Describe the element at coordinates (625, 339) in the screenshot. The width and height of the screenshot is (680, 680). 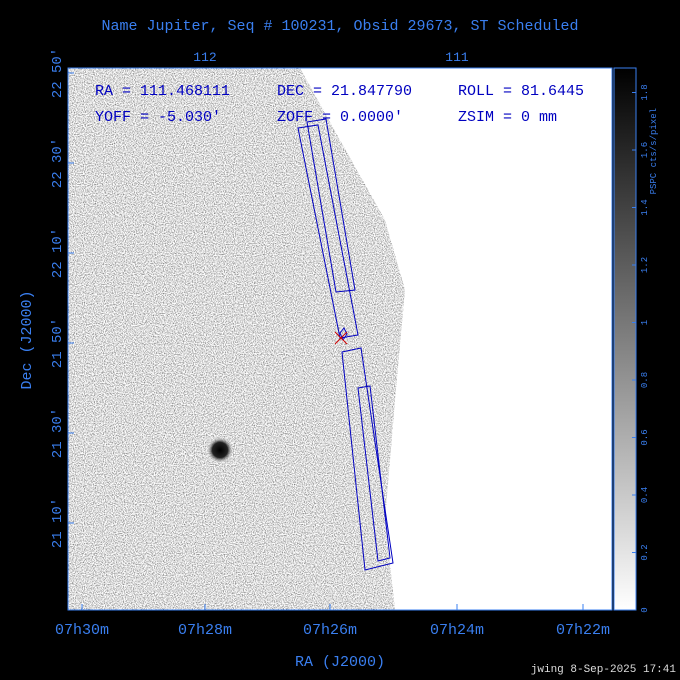
I see `colorbar` at that location.